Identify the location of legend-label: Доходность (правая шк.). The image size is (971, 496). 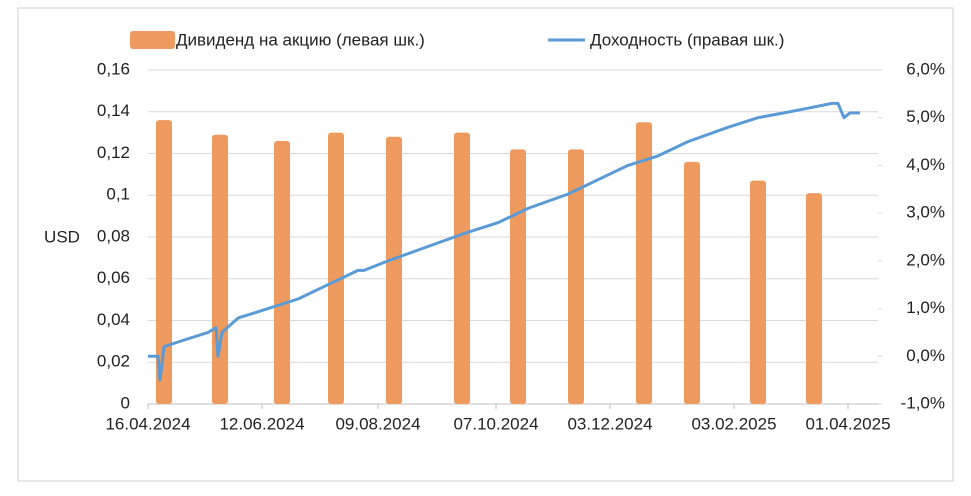
(687, 39).